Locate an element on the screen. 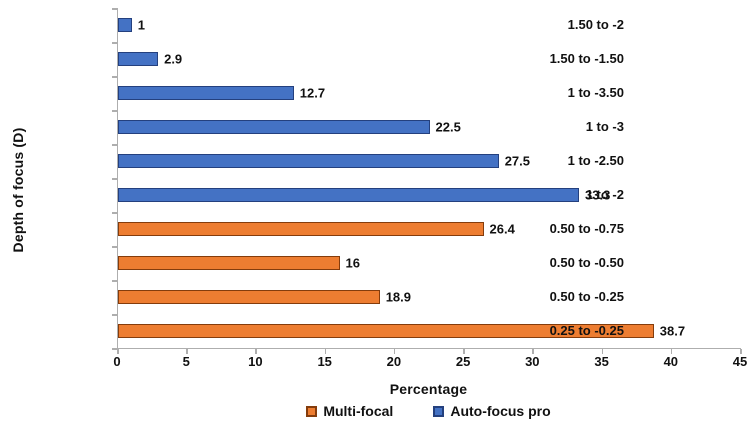  category-label: 1 to -3.50 is located at coordinates (595, 92).